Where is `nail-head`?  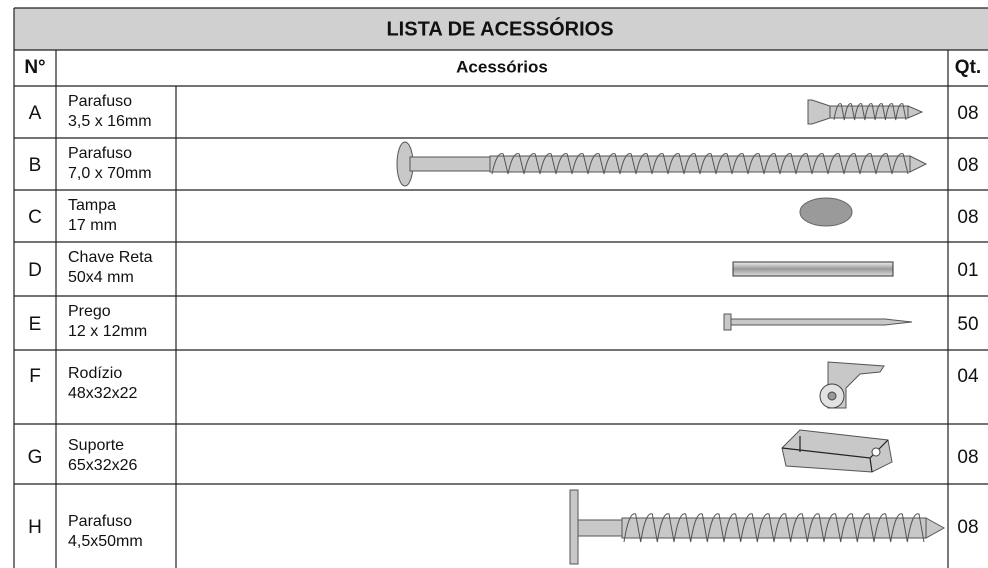
nail-head is located at coordinates (727, 322).